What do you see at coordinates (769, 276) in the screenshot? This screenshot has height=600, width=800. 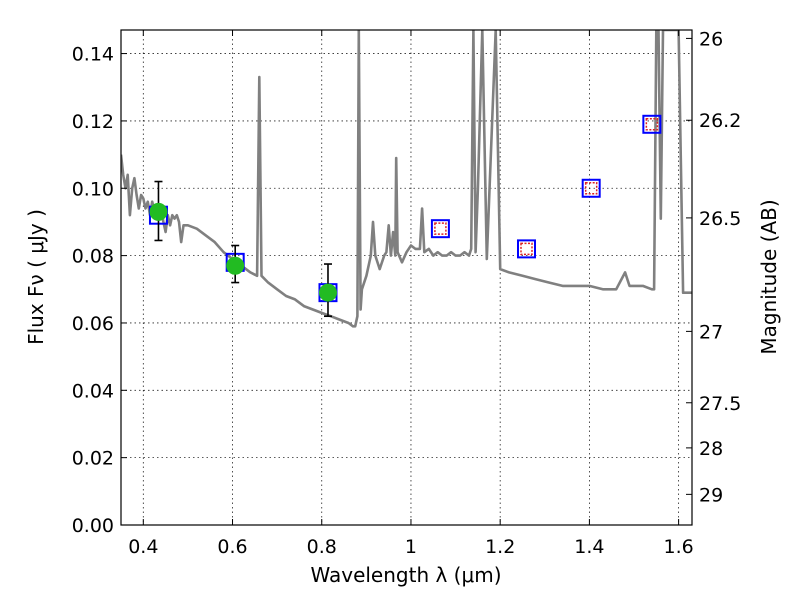 I see `y2-axis-title: Magnitude (AB)` at bounding box center [769, 276].